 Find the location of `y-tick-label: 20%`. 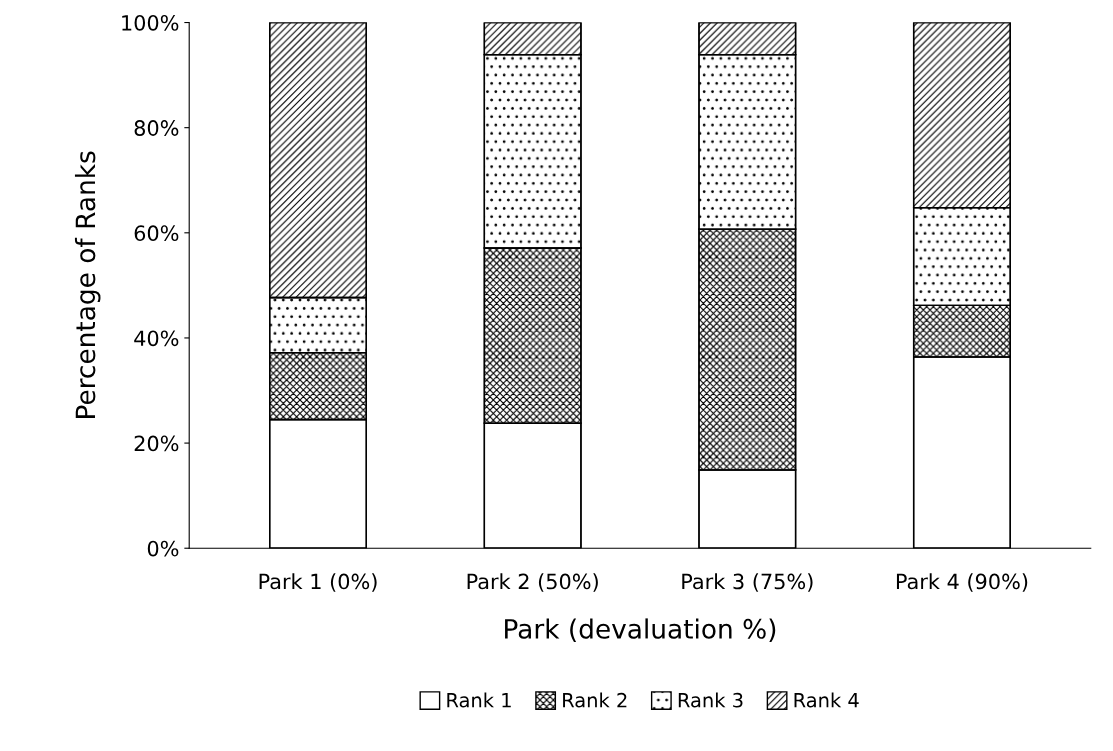

y-tick-label: 20% is located at coordinates (156, 443).